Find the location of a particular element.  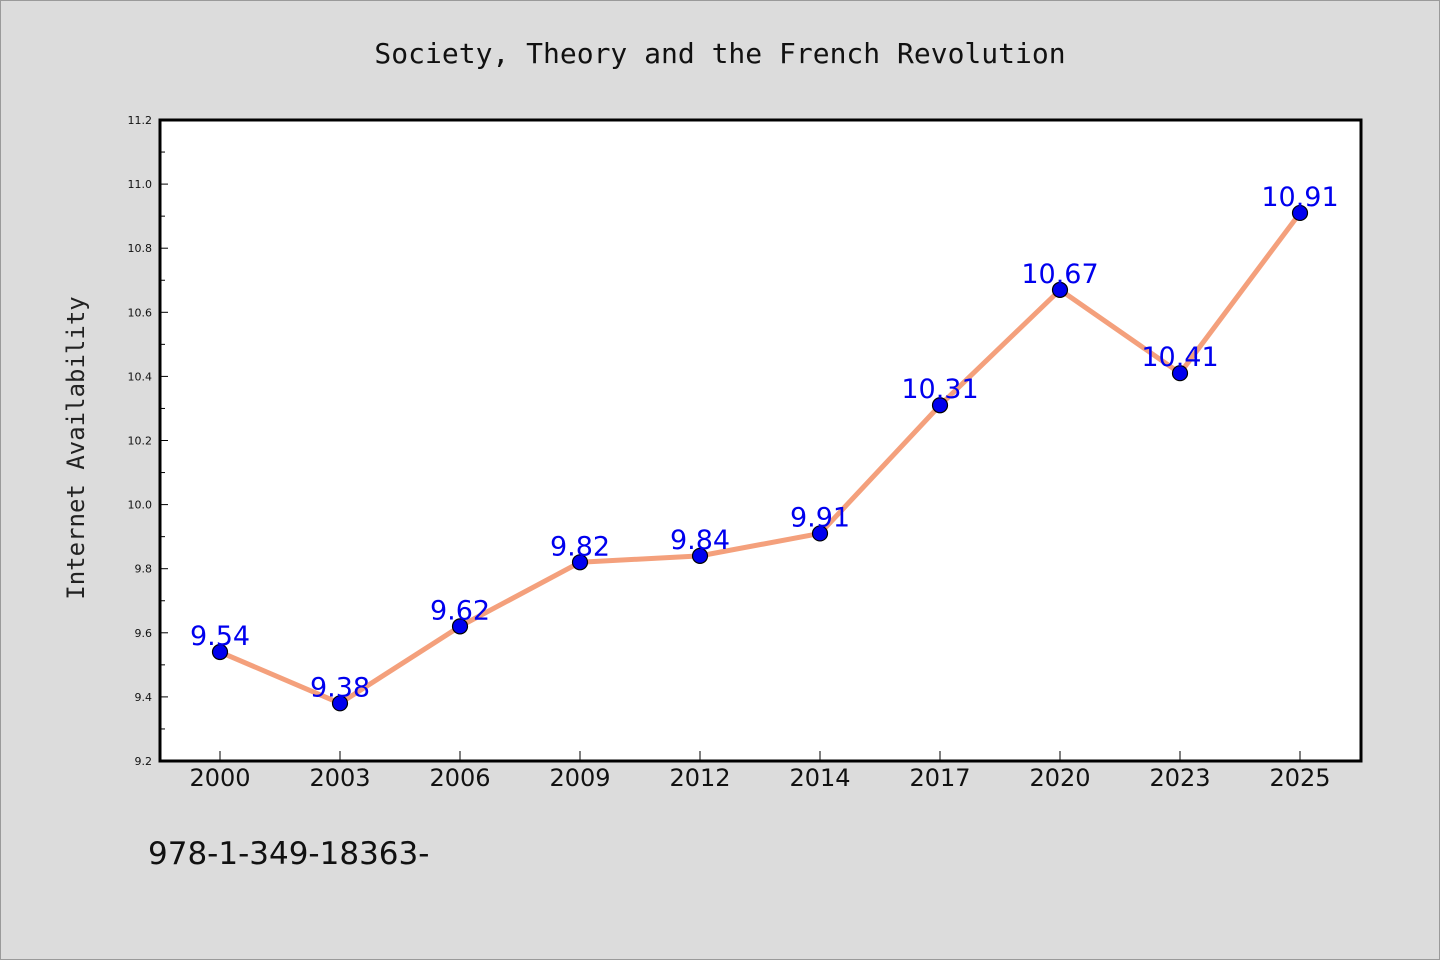

data-label: 9.54 is located at coordinates (220, 636).